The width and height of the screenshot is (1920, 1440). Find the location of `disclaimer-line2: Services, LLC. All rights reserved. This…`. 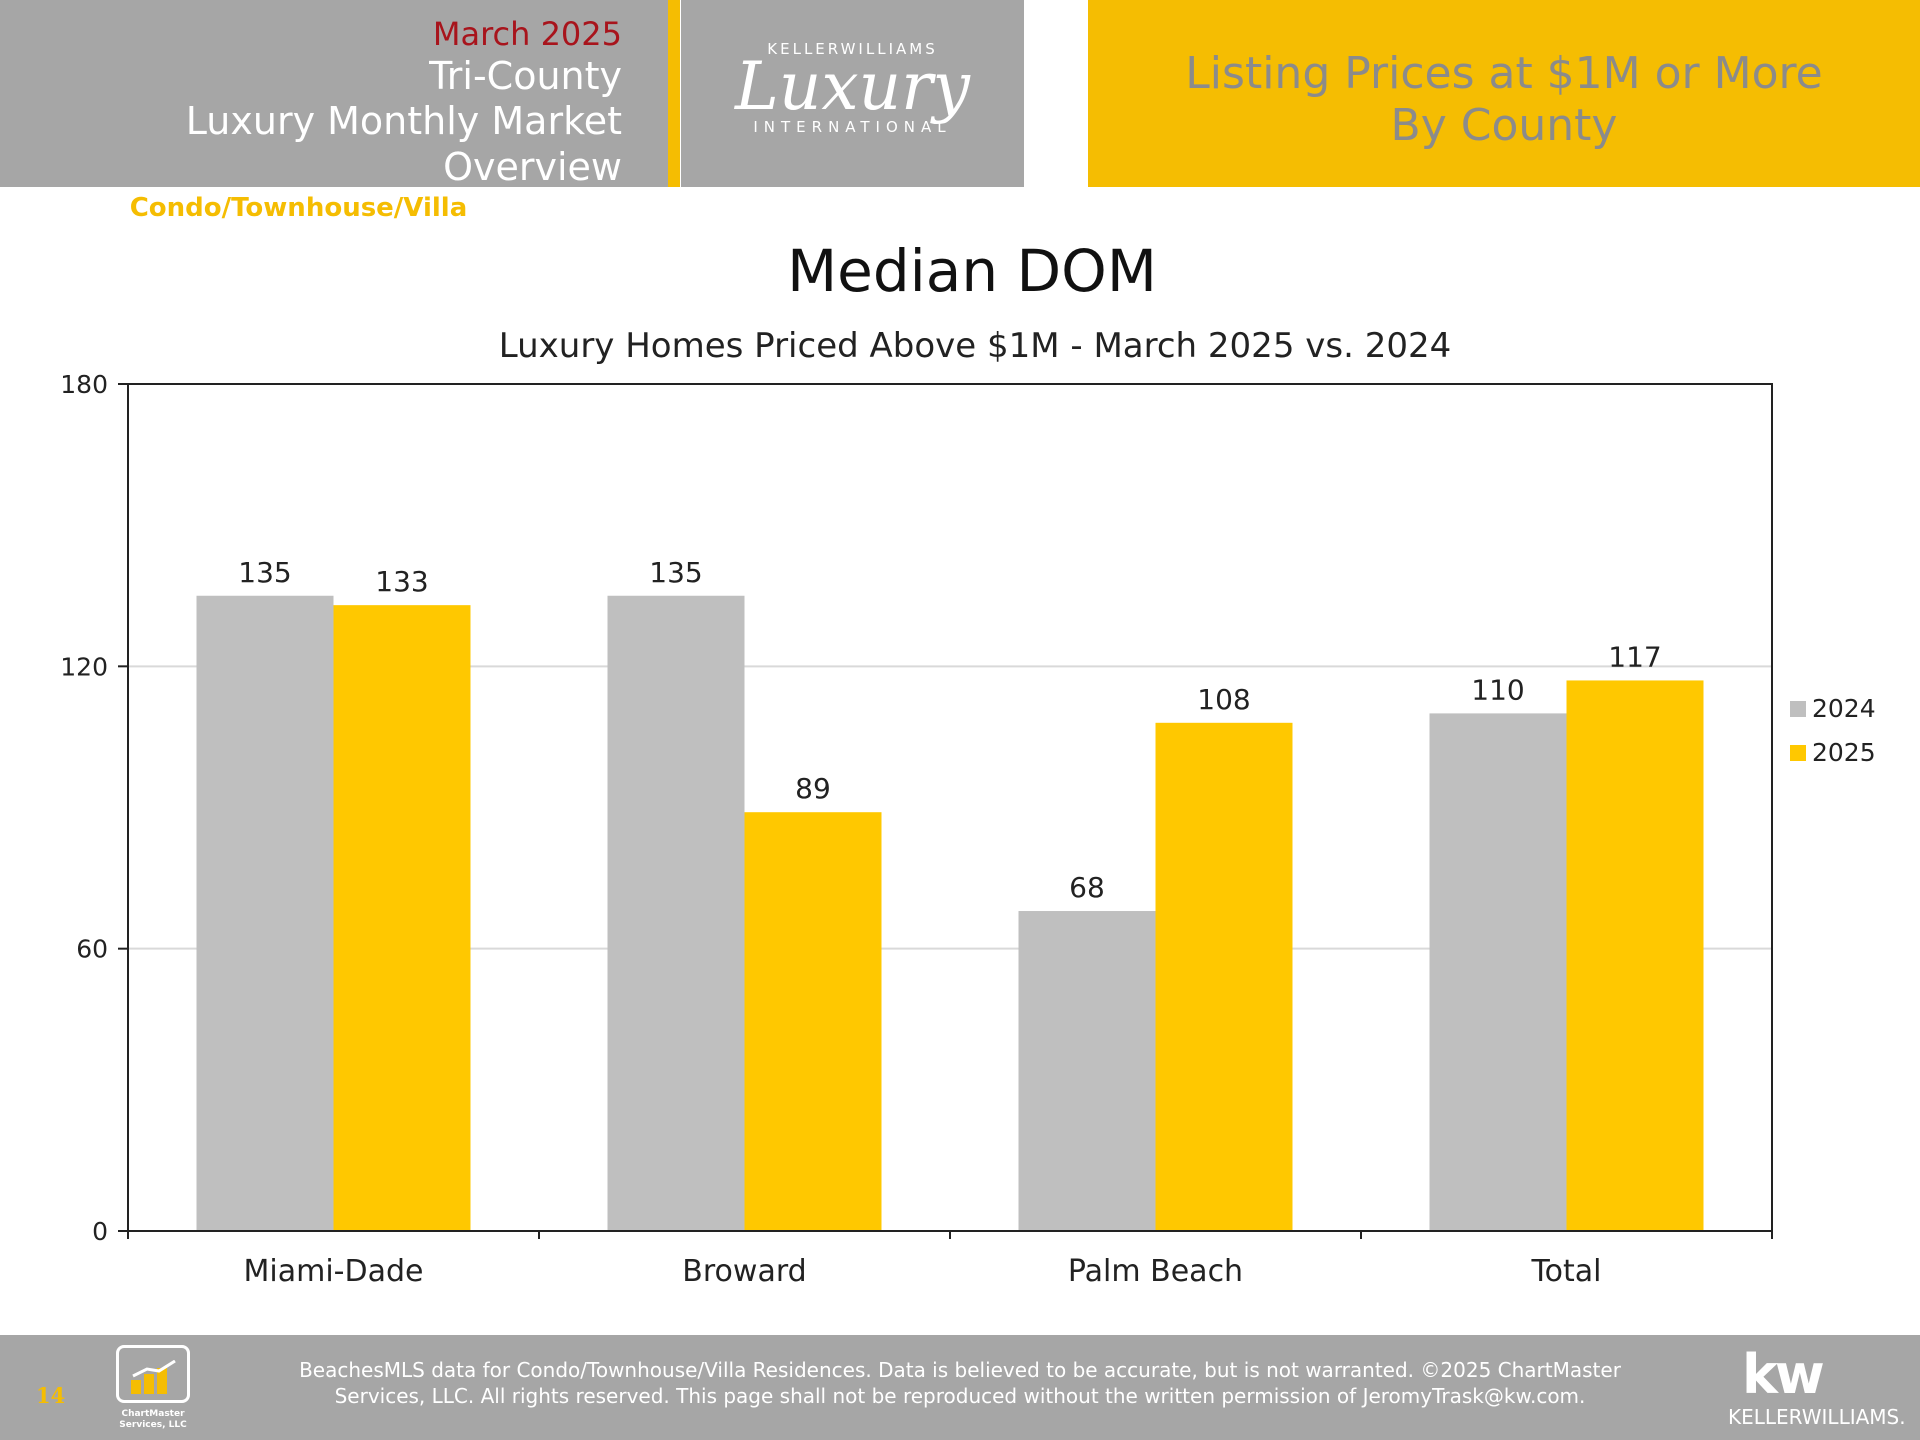

disclaimer-line2: Services, LLC. All rights reserved. This… is located at coordinates (960, 1396).